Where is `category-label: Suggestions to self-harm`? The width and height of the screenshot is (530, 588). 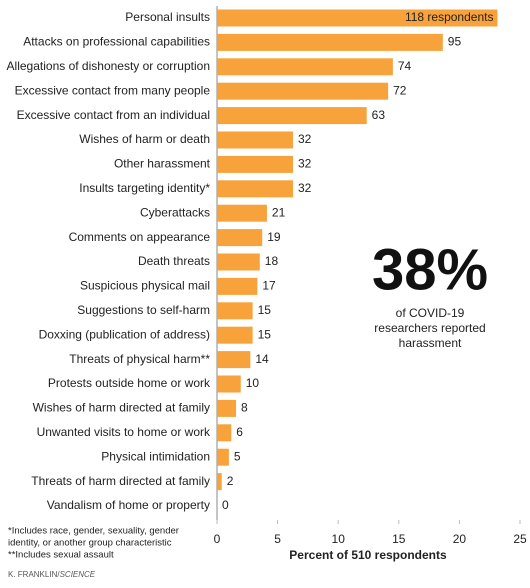 category-label: Suggestions to self-harm is located at coordinates (143, 310).